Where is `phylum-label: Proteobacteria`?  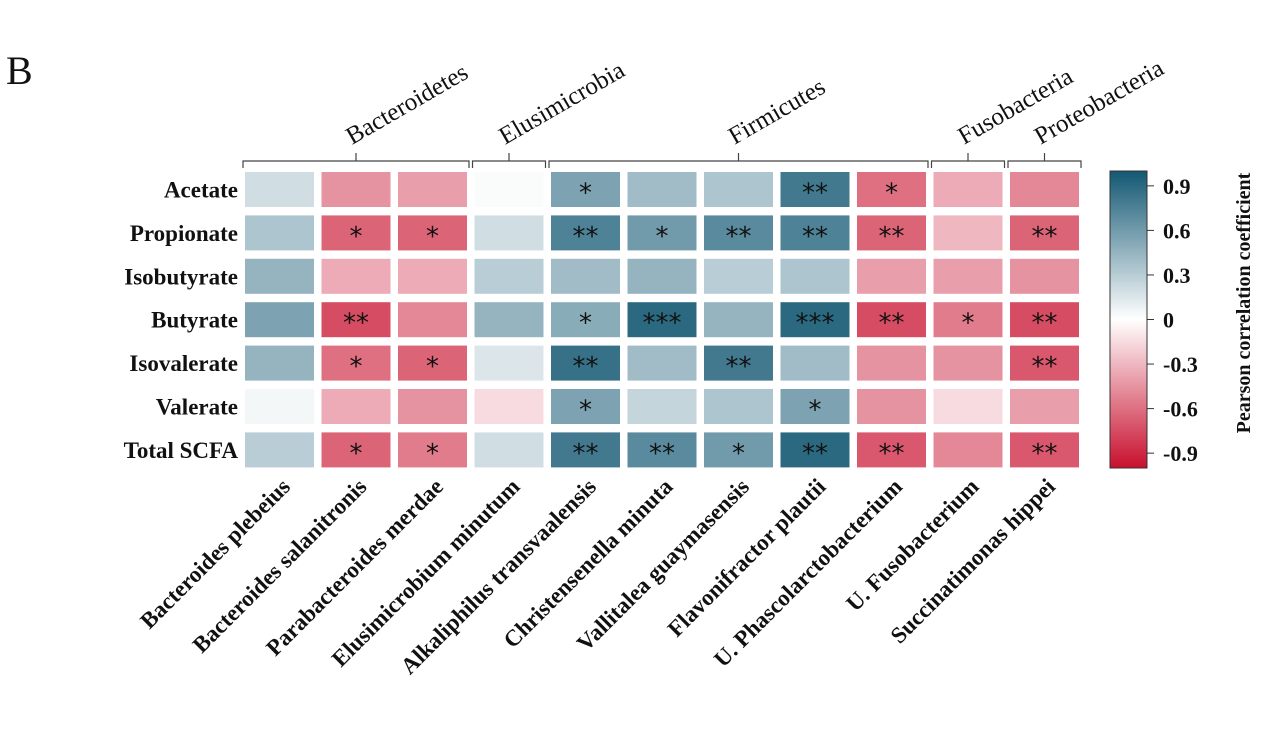 phylum-label: Proteobacteria is located at coordinates (1099, 103).